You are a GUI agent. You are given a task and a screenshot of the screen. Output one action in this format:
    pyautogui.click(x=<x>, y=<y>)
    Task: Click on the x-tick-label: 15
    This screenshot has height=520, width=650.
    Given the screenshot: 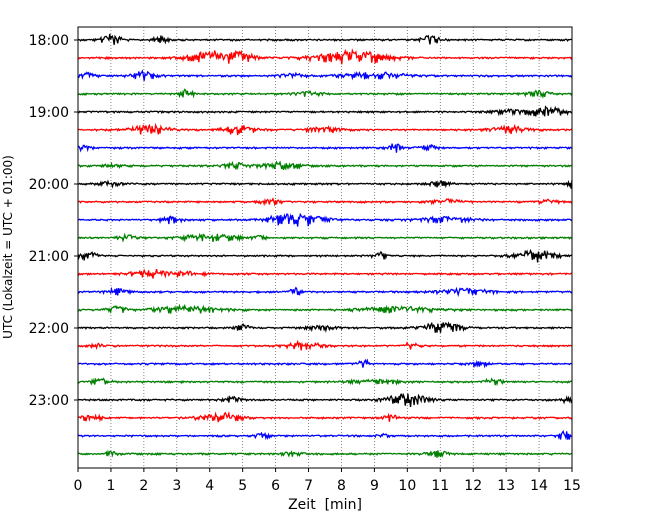 What is the action you would take?
    pyautogui.click(x=572, y=486)
    